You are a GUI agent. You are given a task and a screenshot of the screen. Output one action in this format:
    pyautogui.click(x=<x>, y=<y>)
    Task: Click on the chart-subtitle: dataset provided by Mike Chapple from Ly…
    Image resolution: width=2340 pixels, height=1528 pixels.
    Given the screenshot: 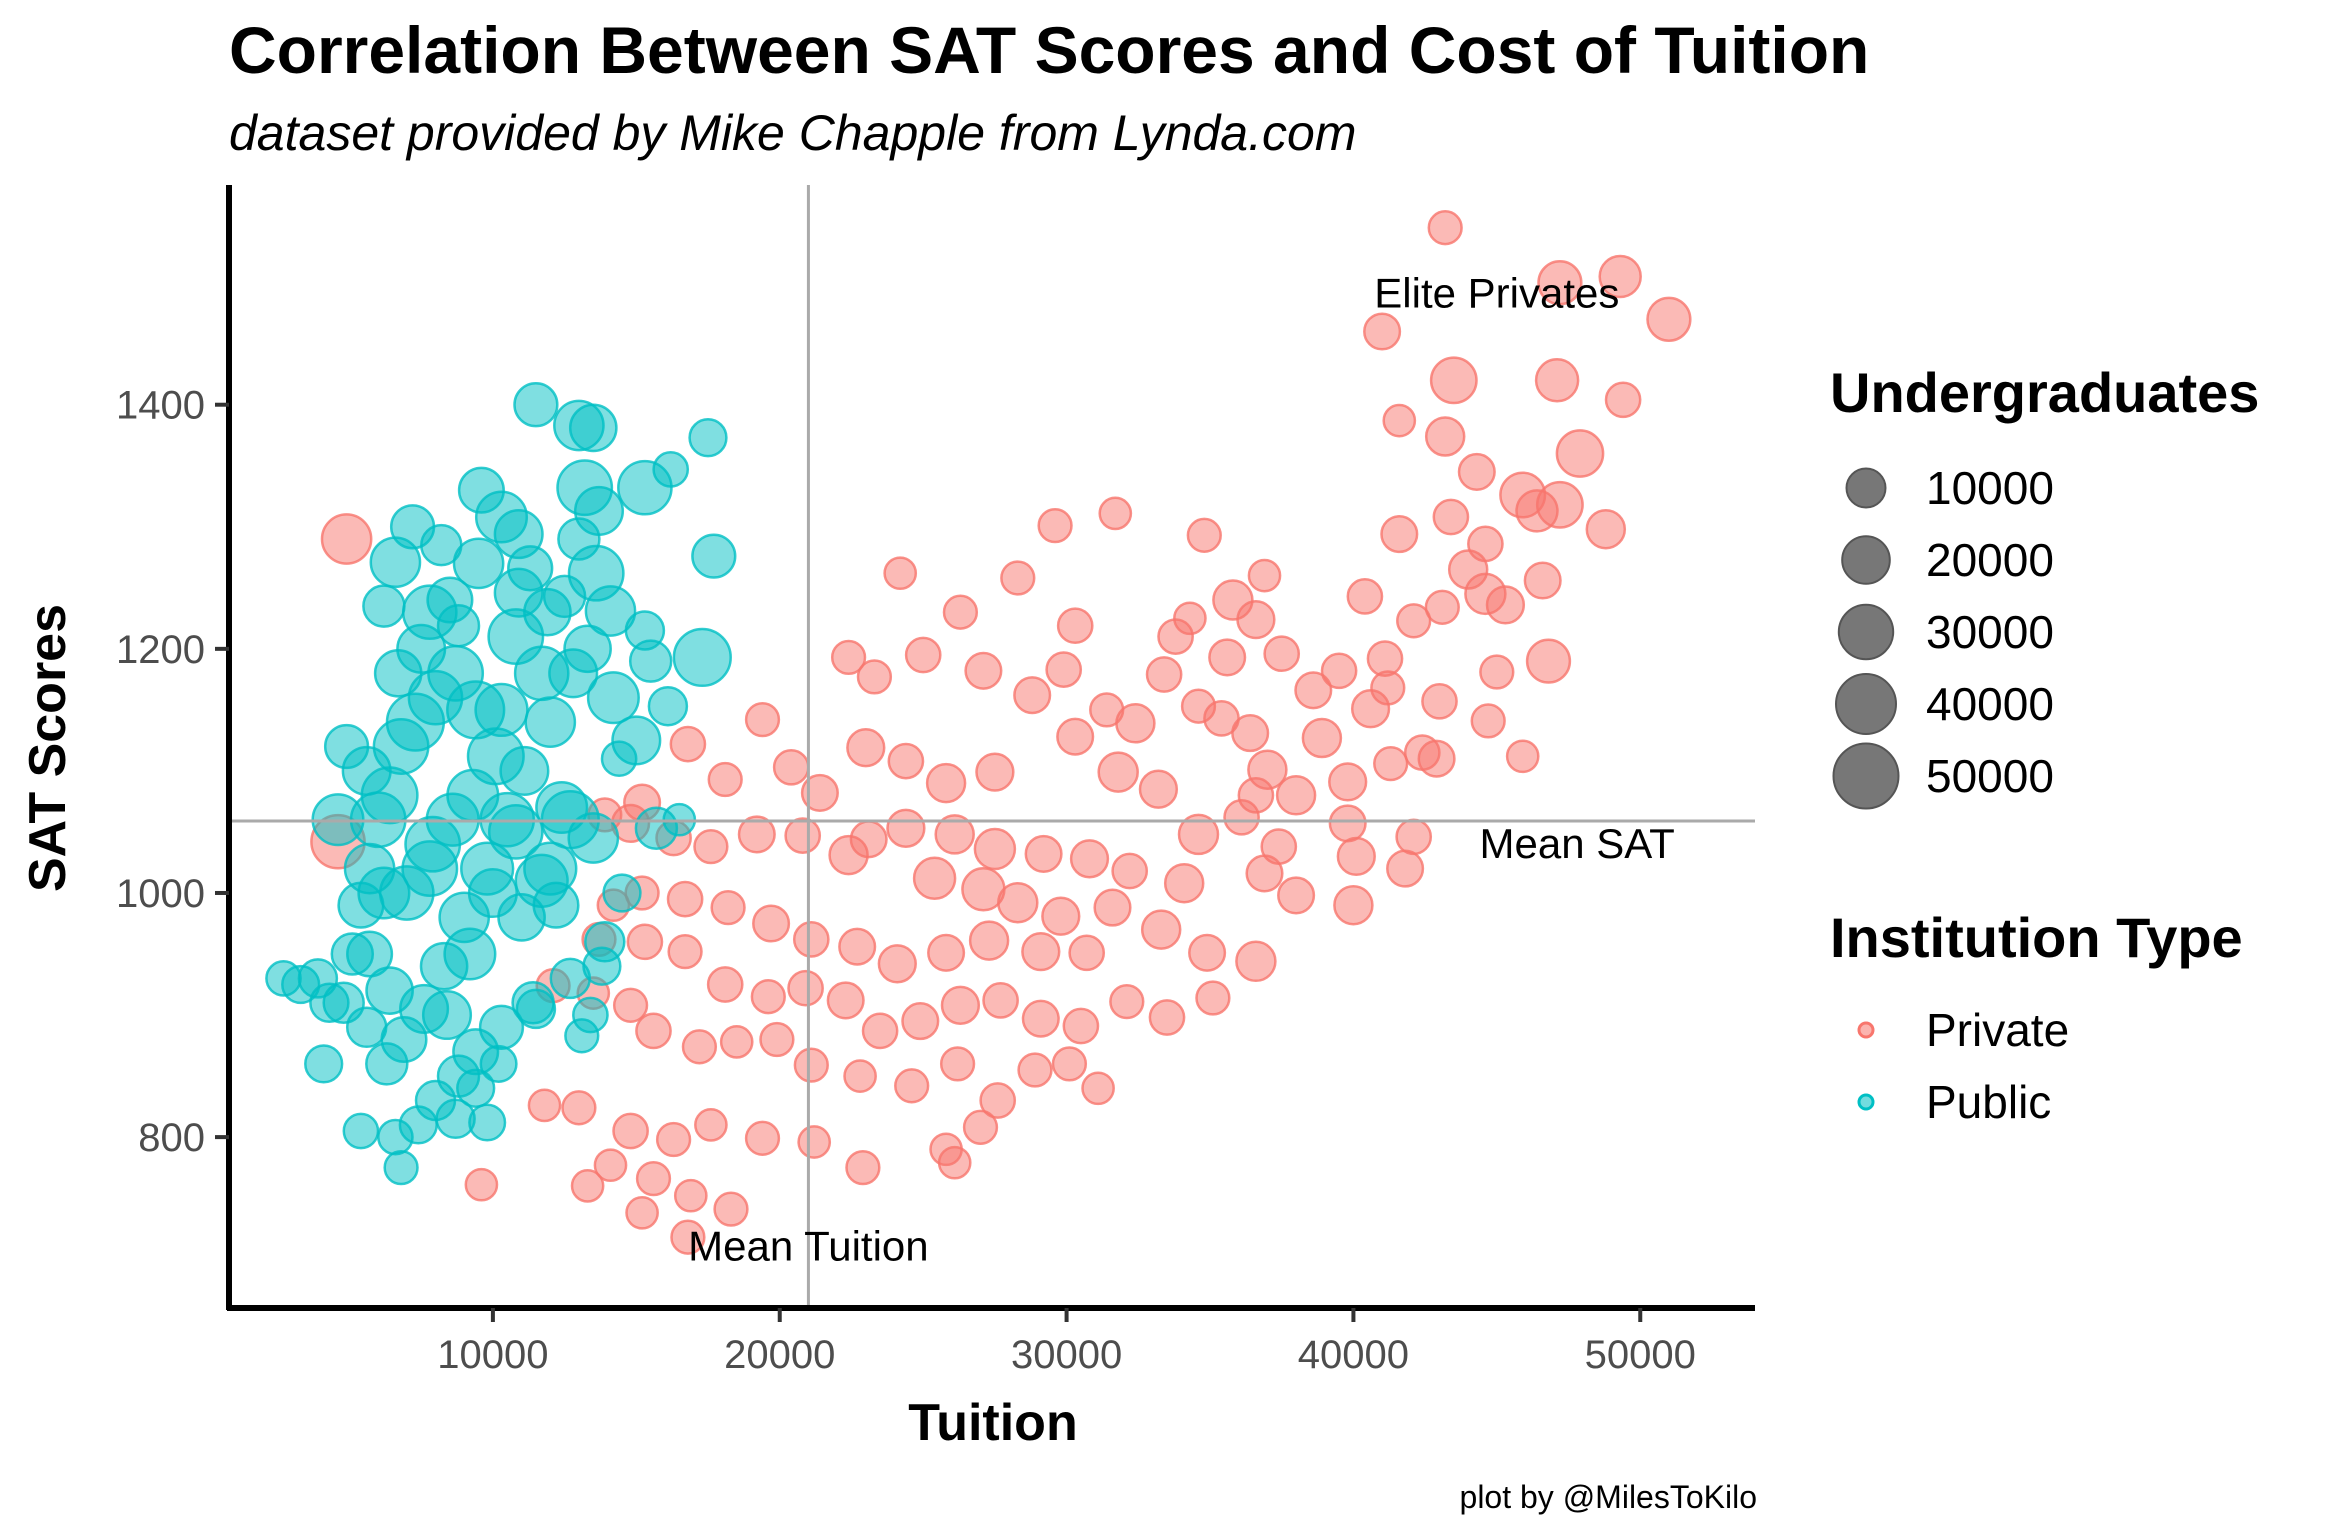 What is the action you would take?
    pyautogui.click(x=792, y=133)
    